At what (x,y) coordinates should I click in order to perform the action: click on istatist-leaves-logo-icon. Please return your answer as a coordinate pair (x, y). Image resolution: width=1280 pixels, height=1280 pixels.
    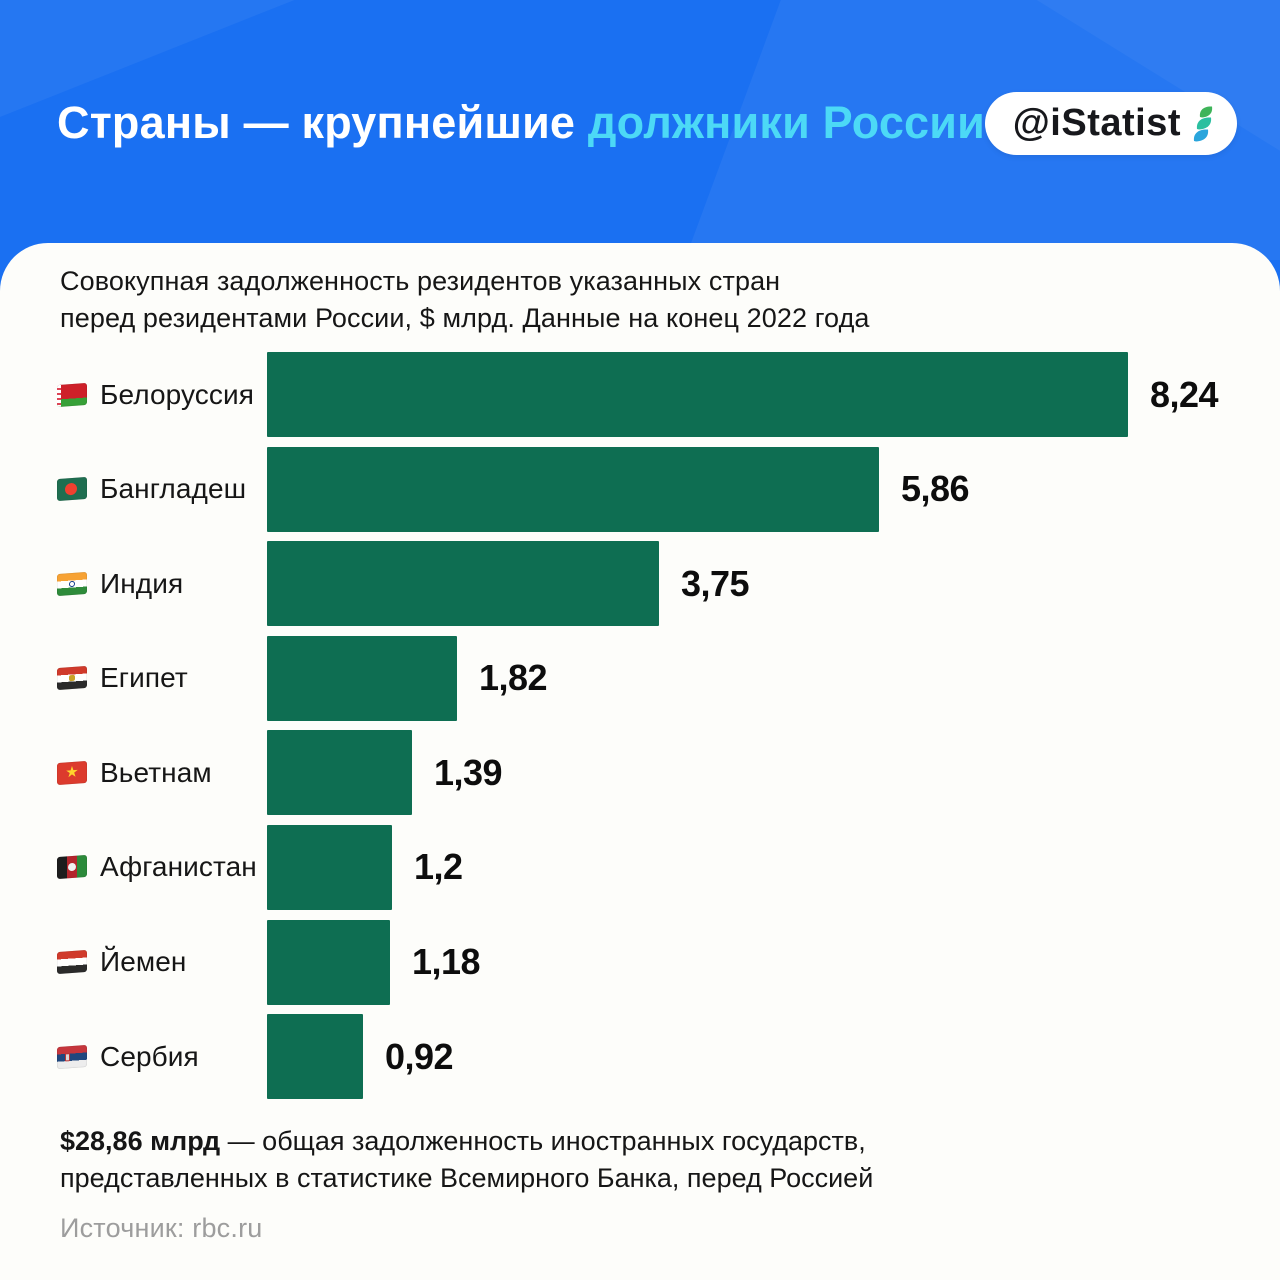
    Looking at the image, I should click on (1203, 123).